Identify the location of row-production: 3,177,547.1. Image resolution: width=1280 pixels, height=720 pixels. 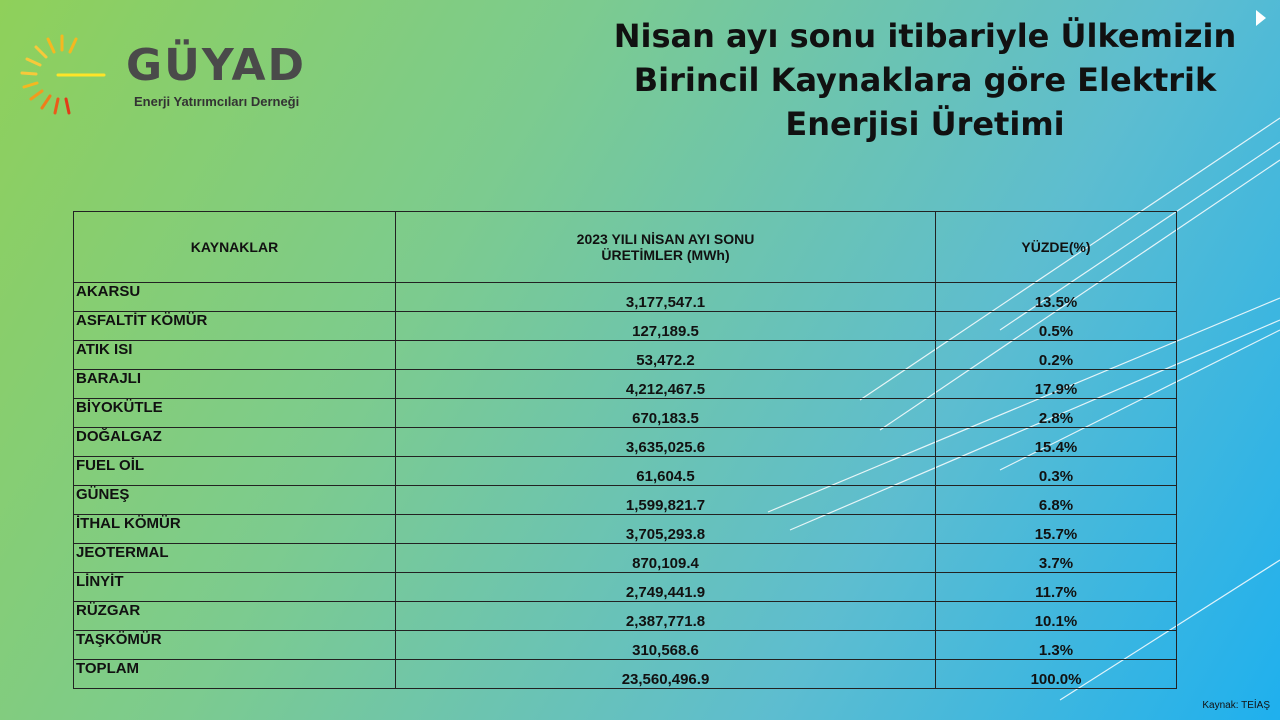
(665, 297).